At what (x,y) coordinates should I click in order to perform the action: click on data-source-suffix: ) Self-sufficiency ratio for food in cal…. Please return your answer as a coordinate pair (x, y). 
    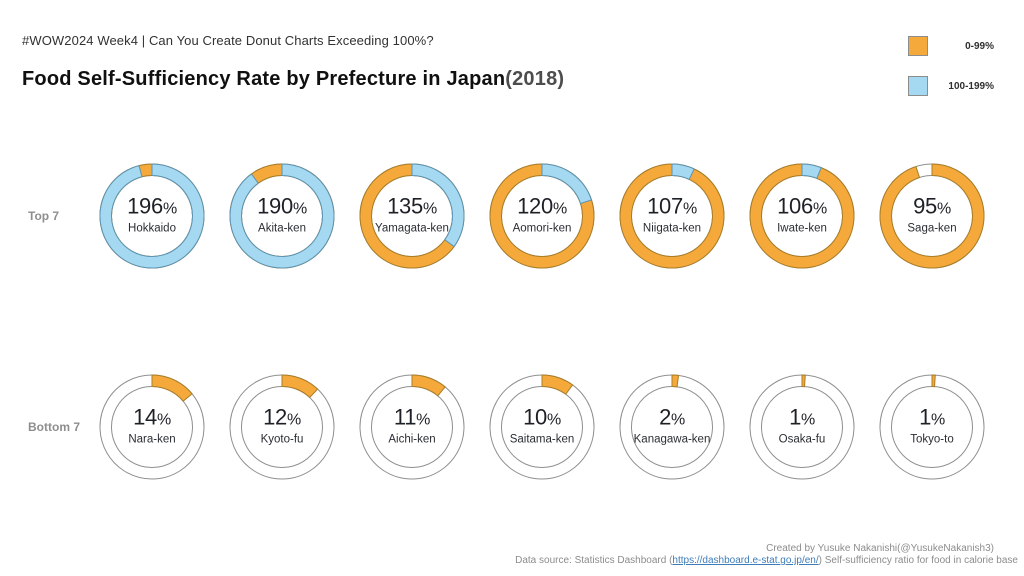
    Looking at the image, I should click on (918, 560).